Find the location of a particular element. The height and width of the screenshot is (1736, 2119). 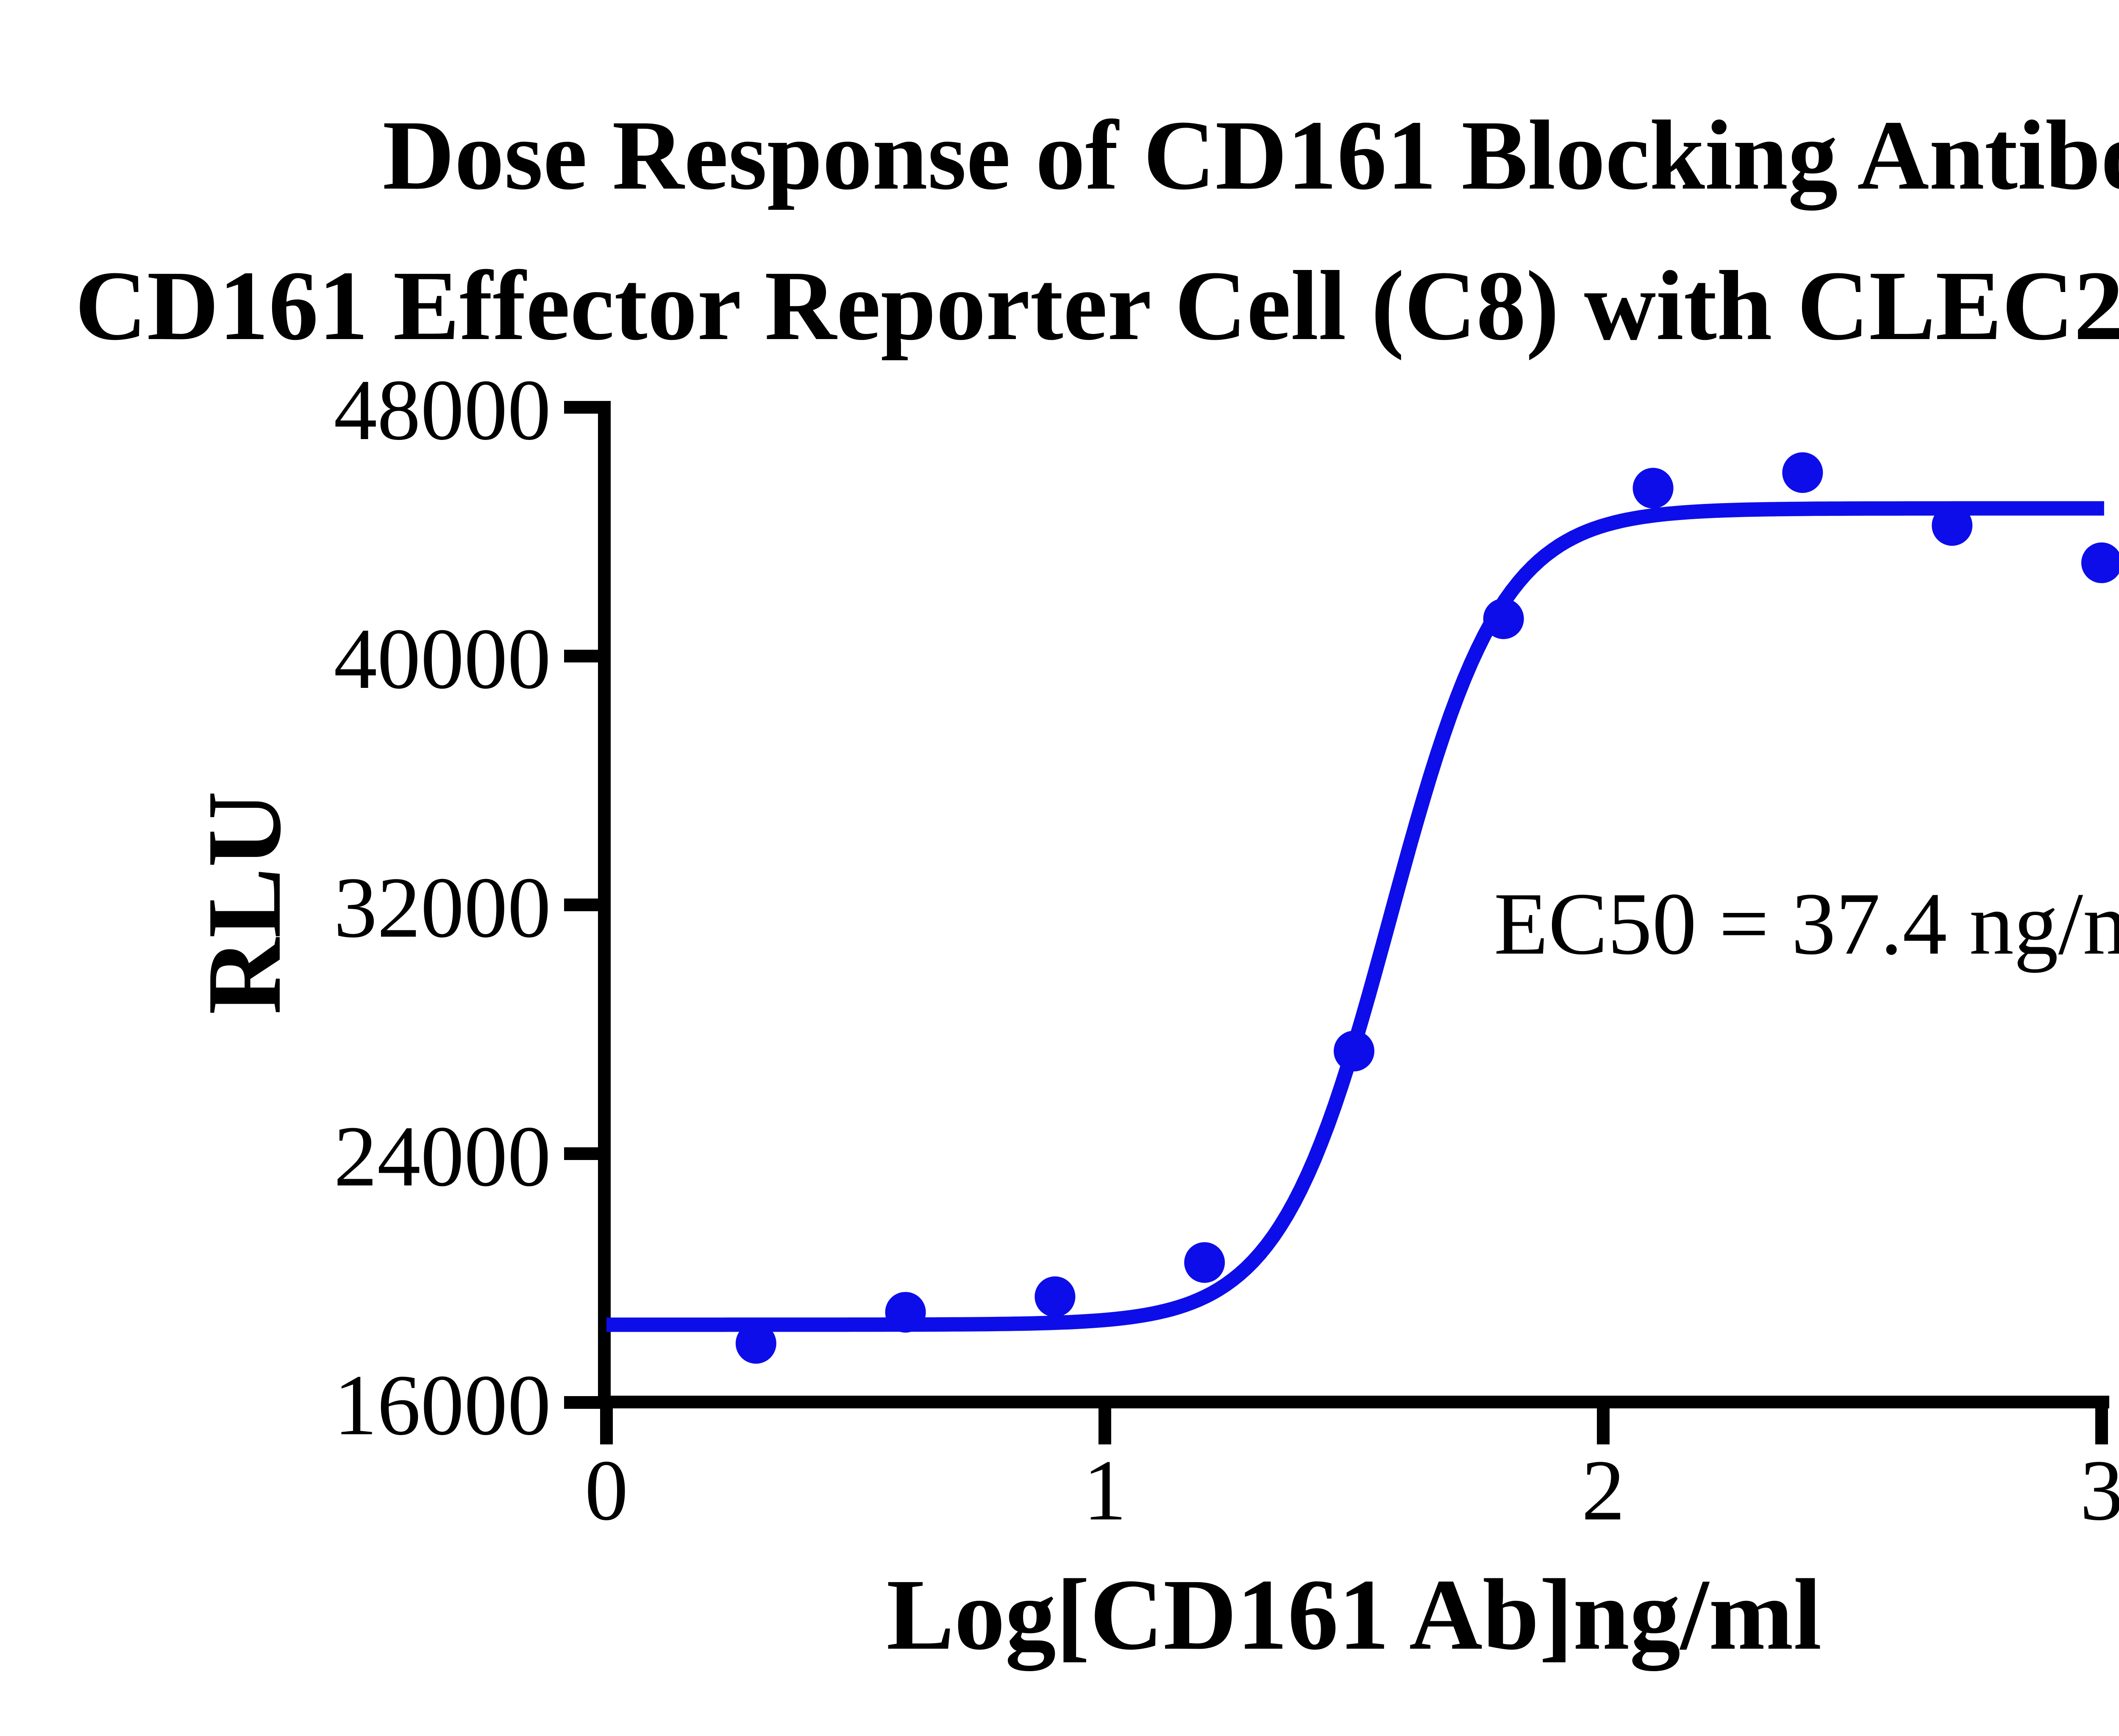

y-axis-ticks: 16000 24000 32000 40000 48000 is located at coordinates (469, 907).